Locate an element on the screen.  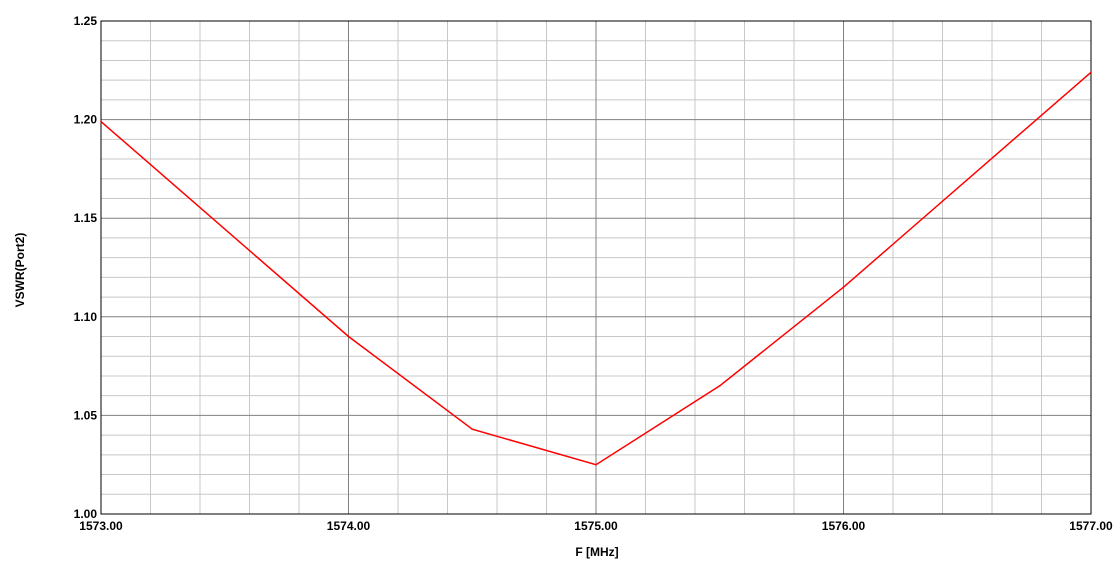
x-axis-title: F [MHz] is located at coordinates (596, 552).